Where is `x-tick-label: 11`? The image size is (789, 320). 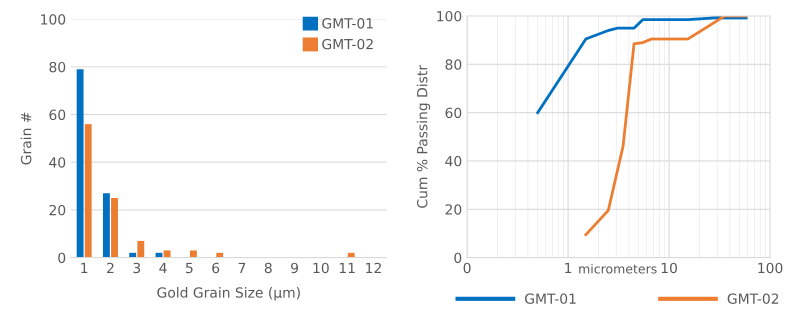
x-tick-label: 11 is located at coordinates (347, 268).